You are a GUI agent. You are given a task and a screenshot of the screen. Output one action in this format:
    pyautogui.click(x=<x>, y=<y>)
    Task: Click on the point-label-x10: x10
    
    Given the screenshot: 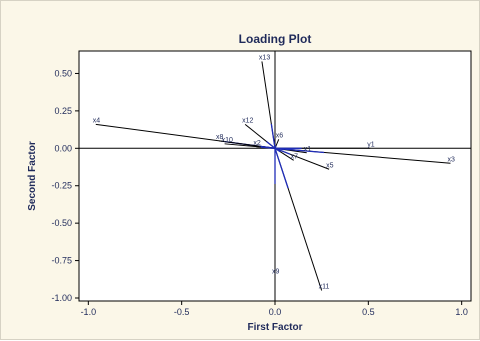 What is the action you would take?
    pyautogui.click(x=227, y=140)
    